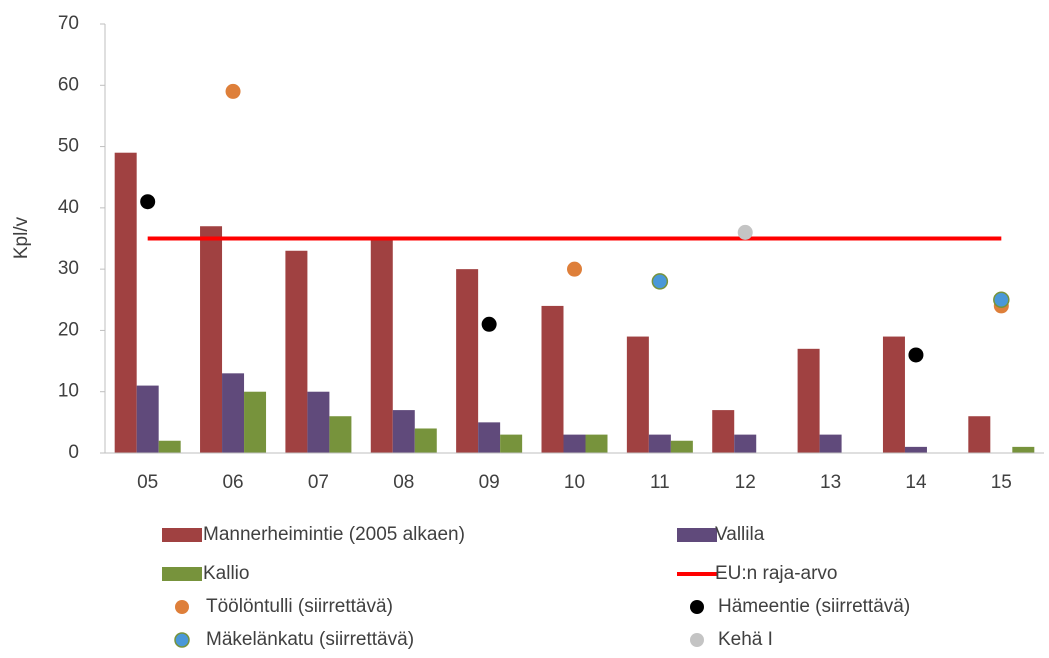 Image resolution: width=1049 pixels, height=658 pixels. What do you see at coordinates (1001, 482) in the screenshot?
I see `x-tick-label: 15` at bounding box center [1001, 482].